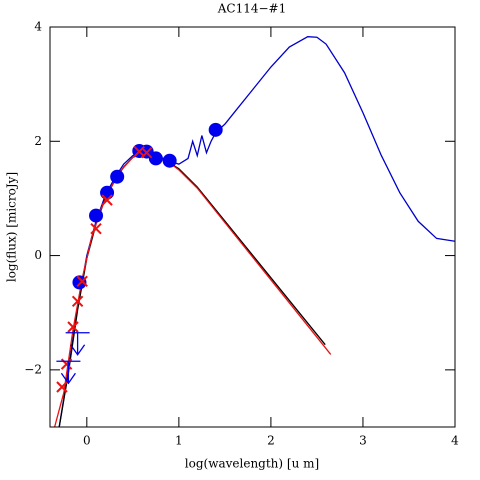 The image size is (480, 480). What do you see at coordinates (252, 464) in the screenshot?
I see `x-axis-label: log(wavelength) [u m]` at bounding box center [252, 464].